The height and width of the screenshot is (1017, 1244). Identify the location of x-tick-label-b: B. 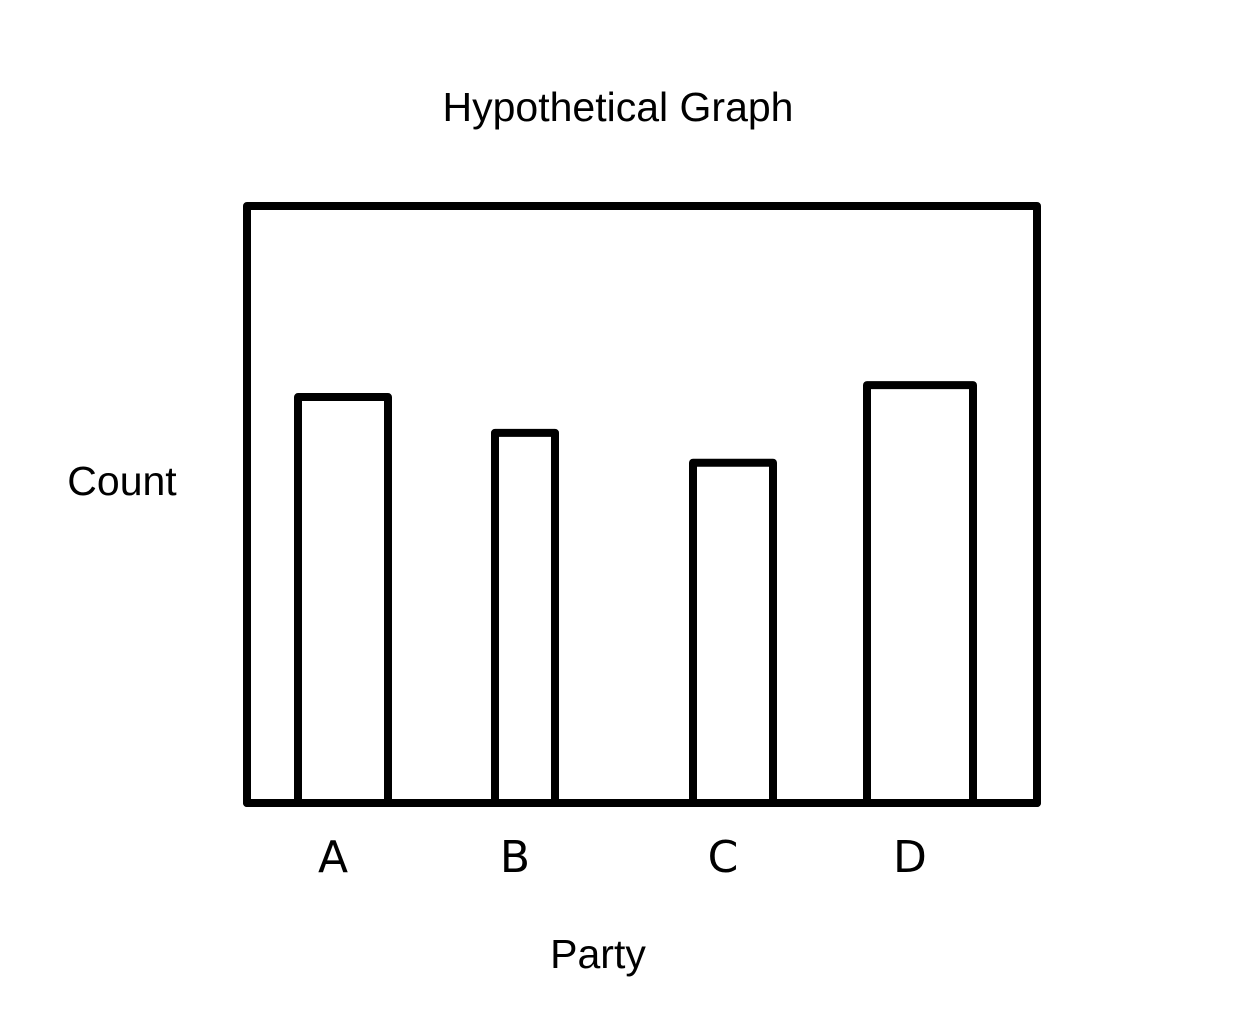
(515, 857).